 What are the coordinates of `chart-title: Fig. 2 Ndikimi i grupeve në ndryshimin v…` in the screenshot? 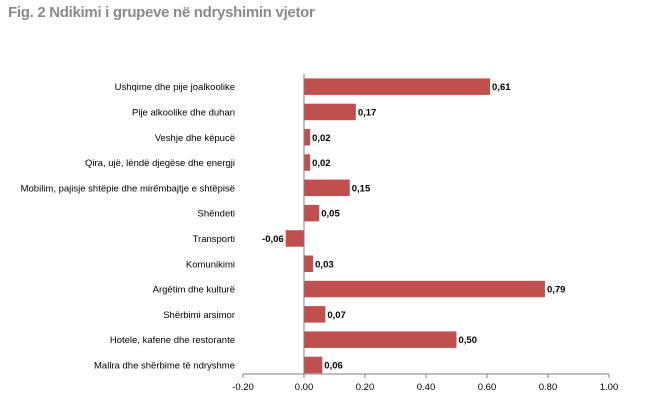 It's located at (161, 12).